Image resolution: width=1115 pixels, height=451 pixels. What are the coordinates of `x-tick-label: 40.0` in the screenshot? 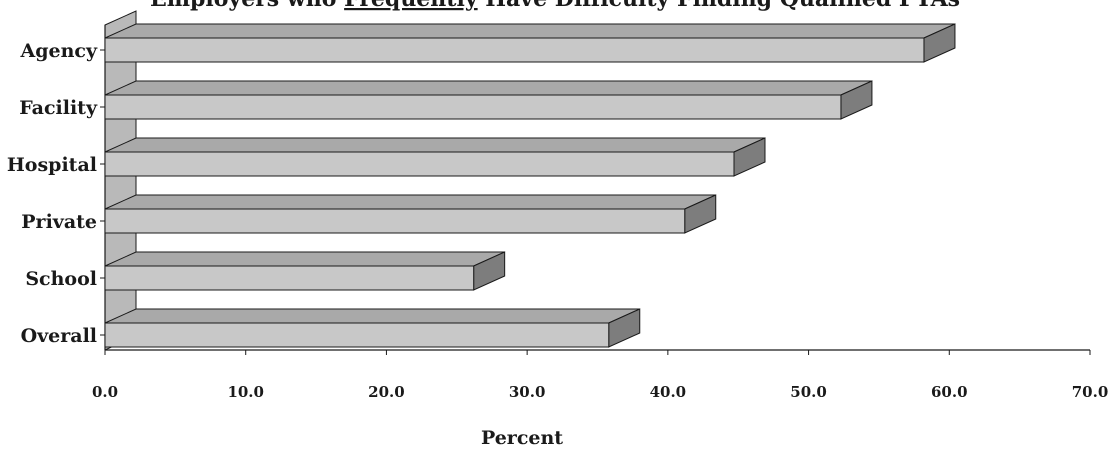 It's located at (668, 392).